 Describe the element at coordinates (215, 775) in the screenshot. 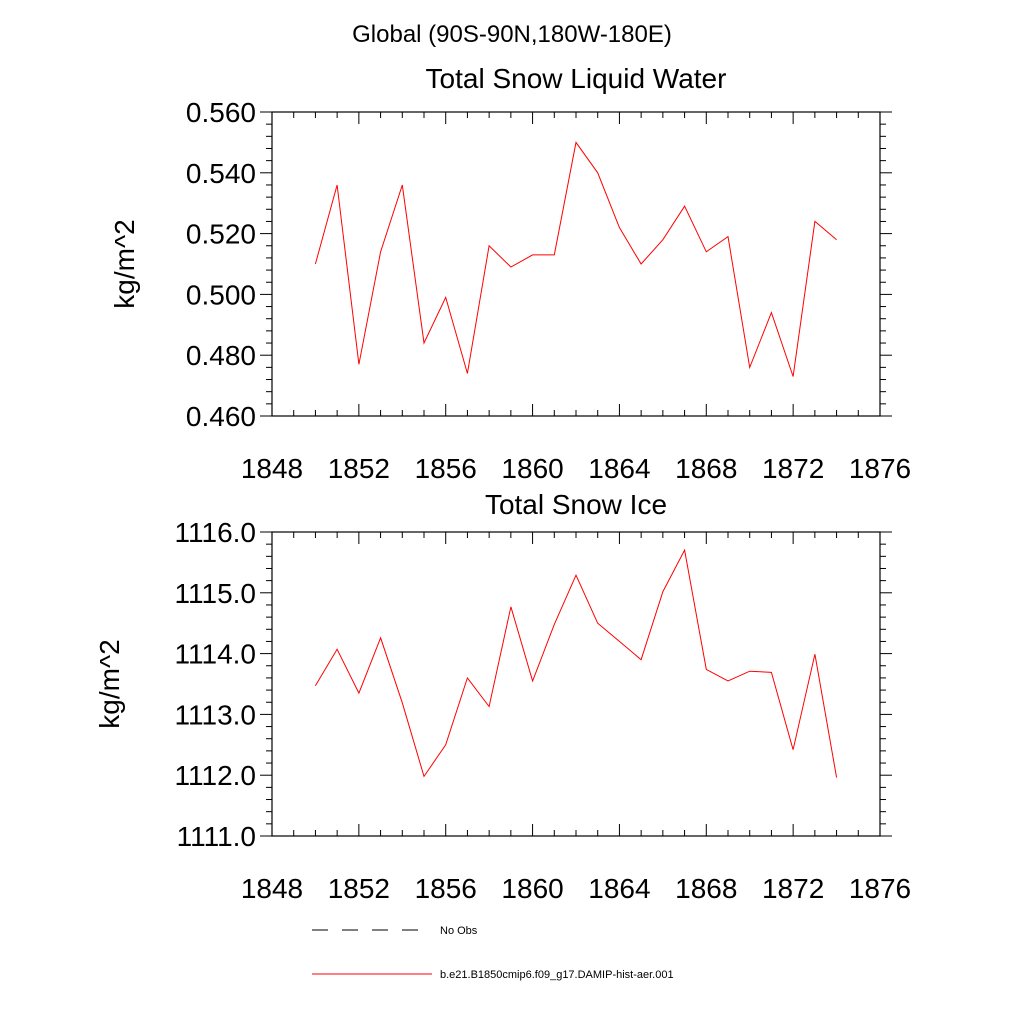

I see `y-tick-label: 1112.0` at that location.